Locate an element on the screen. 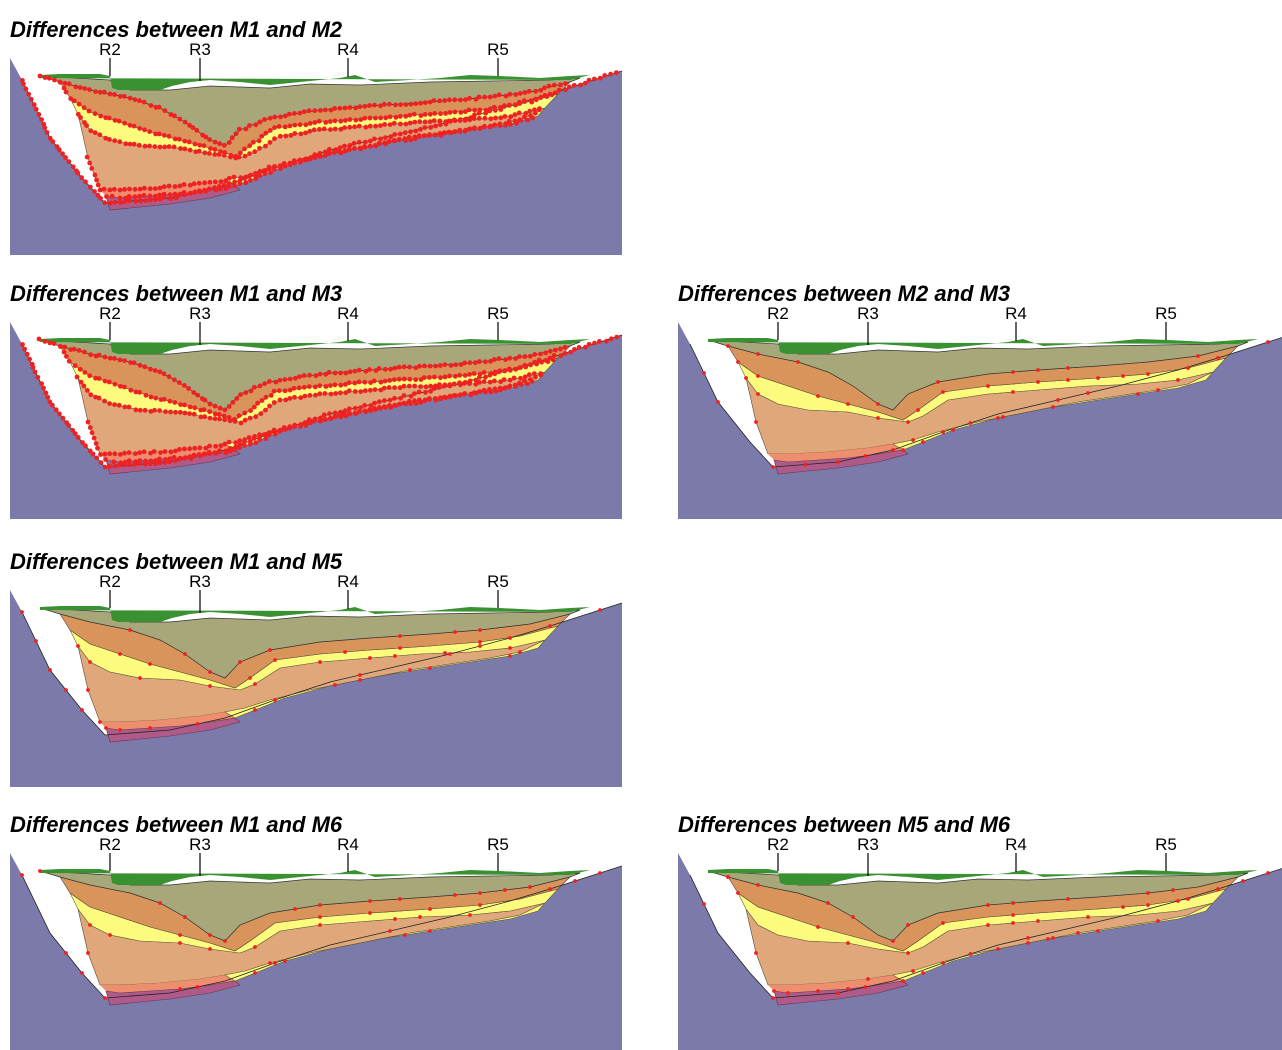 This screenshot has height=1050, width=1282. reference-label: R5 is located at coordinates (498, 581).